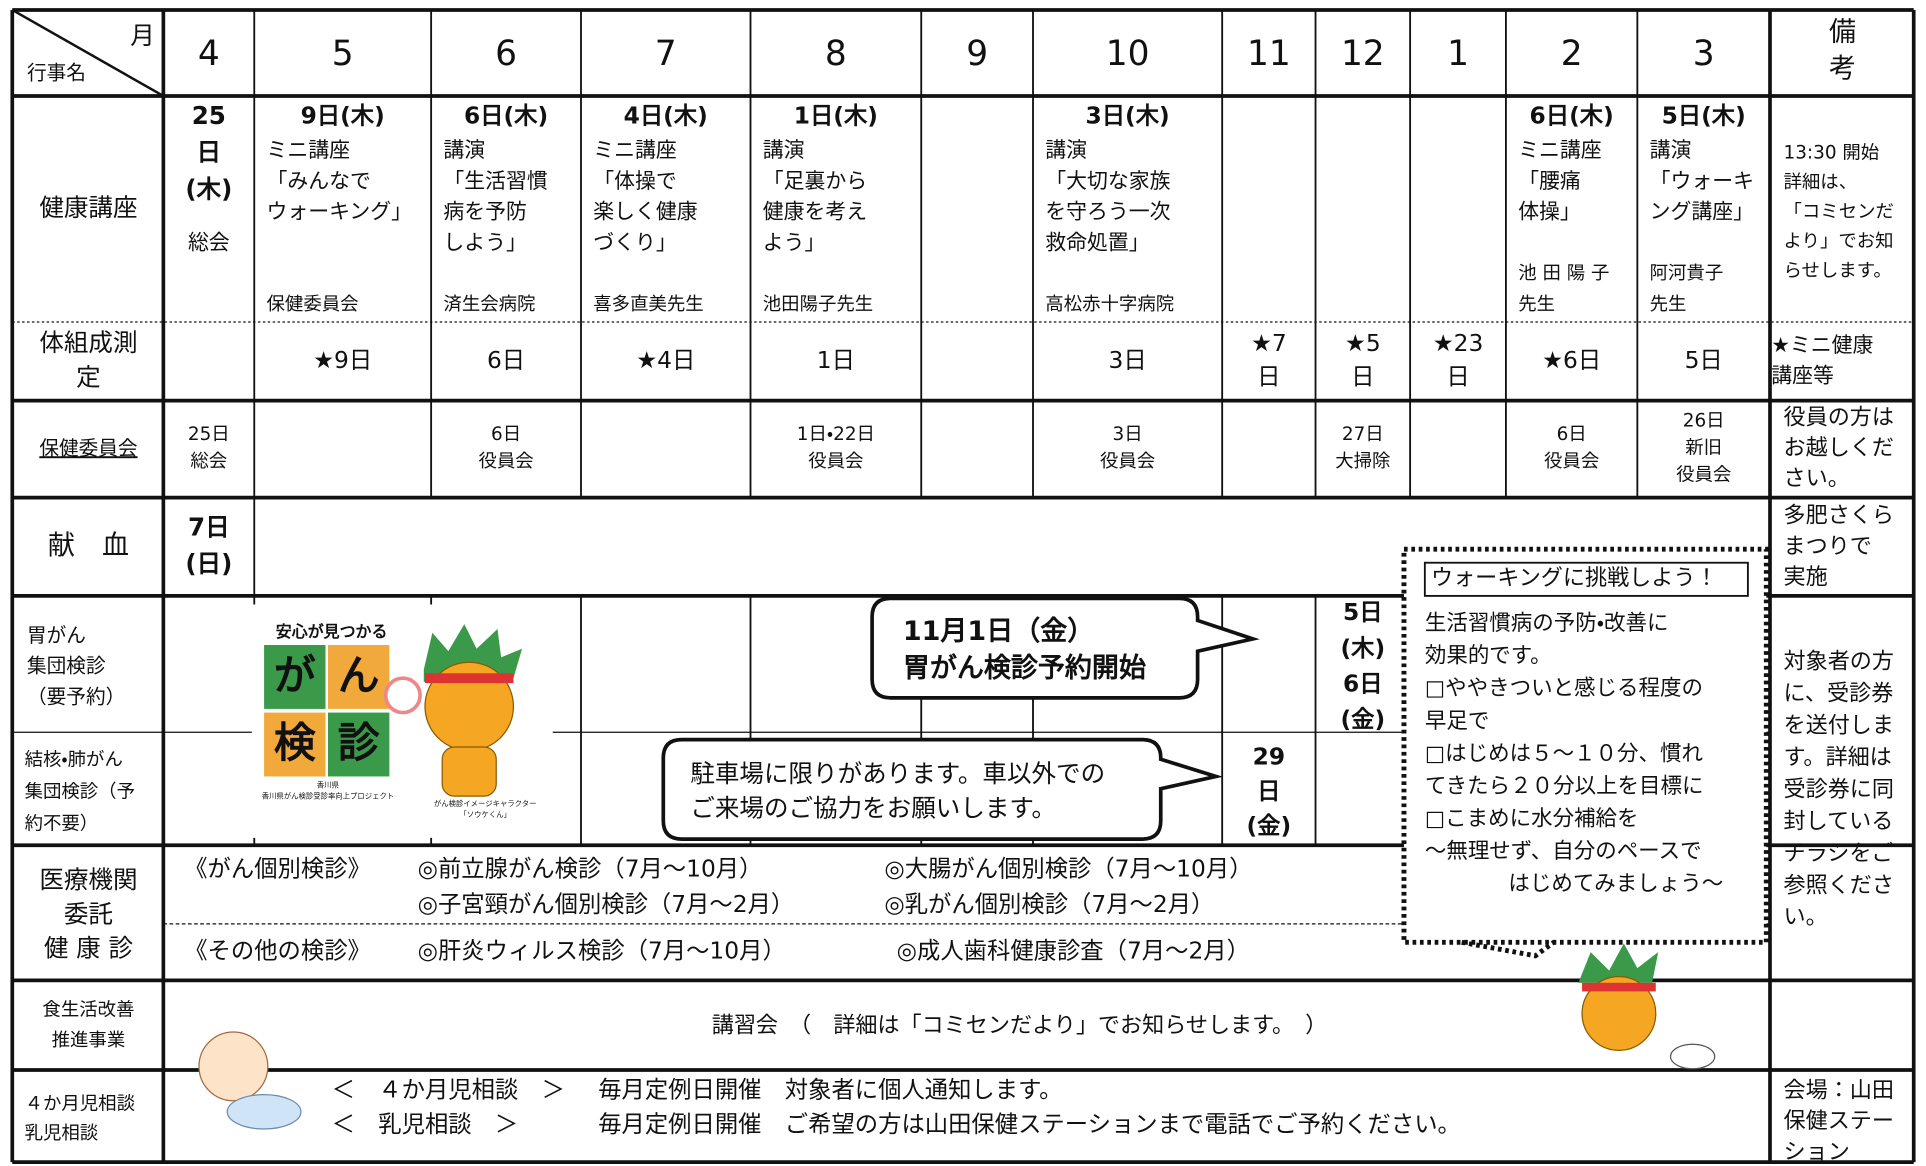 This screenshot has width=1926, height=1166. What do you see at coordinates (1839, 885) in the screenshot?
I see `note-text: 参照くださ` at bounding box center [1839, 885].